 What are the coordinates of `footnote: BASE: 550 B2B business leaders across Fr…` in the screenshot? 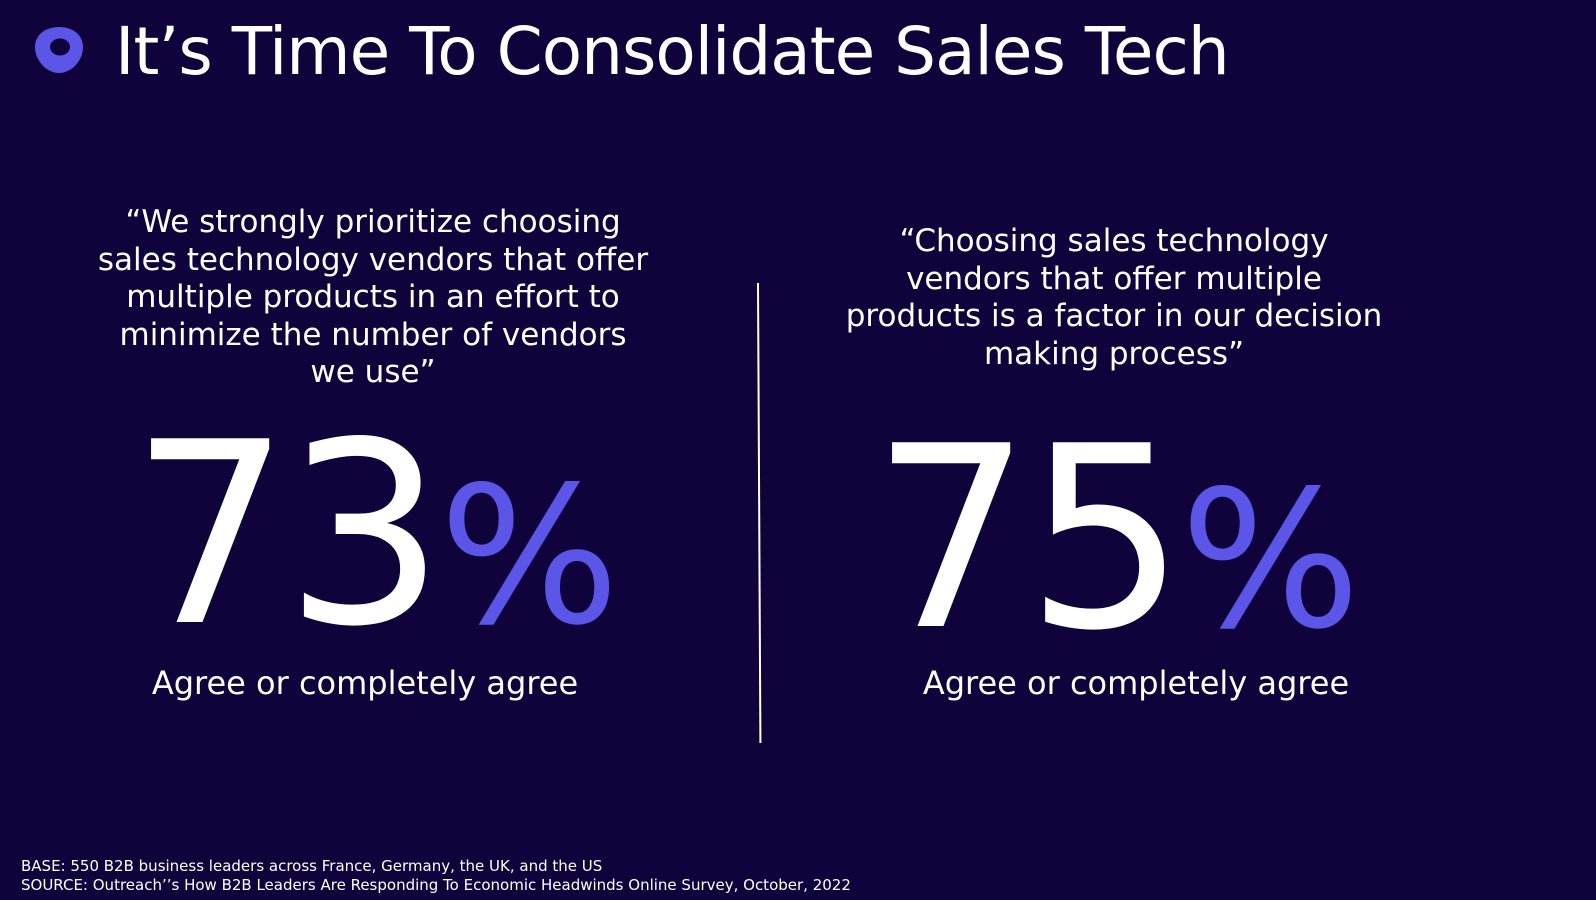 It's located at (436, 876).